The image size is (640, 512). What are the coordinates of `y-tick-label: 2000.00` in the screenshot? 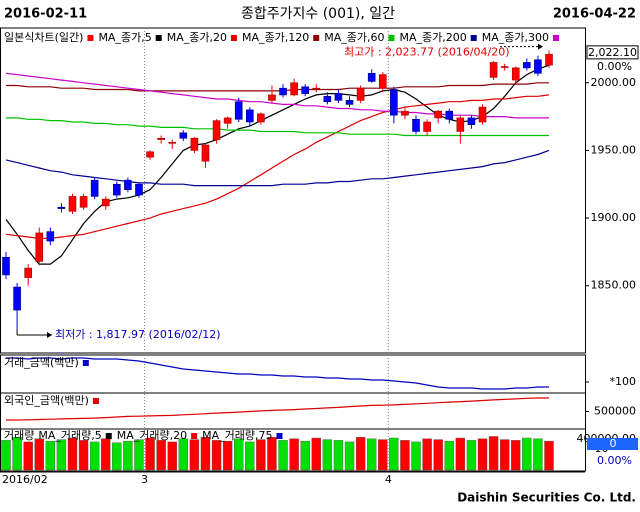 It's located at (614, 82).